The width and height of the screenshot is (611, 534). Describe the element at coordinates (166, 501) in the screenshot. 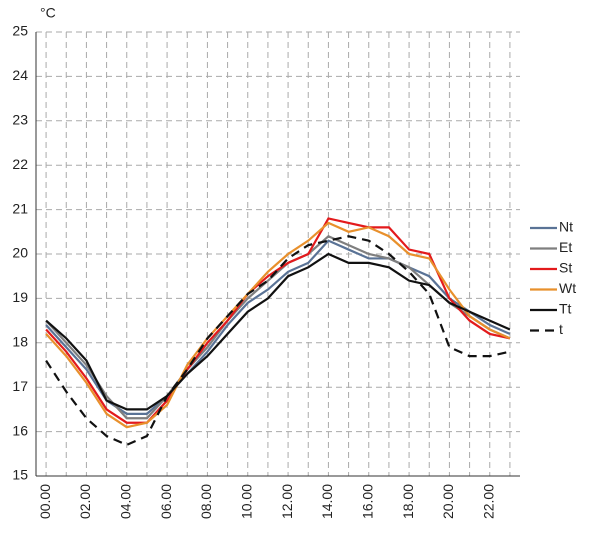

I see `x-tick-label: 06.00` at that location.